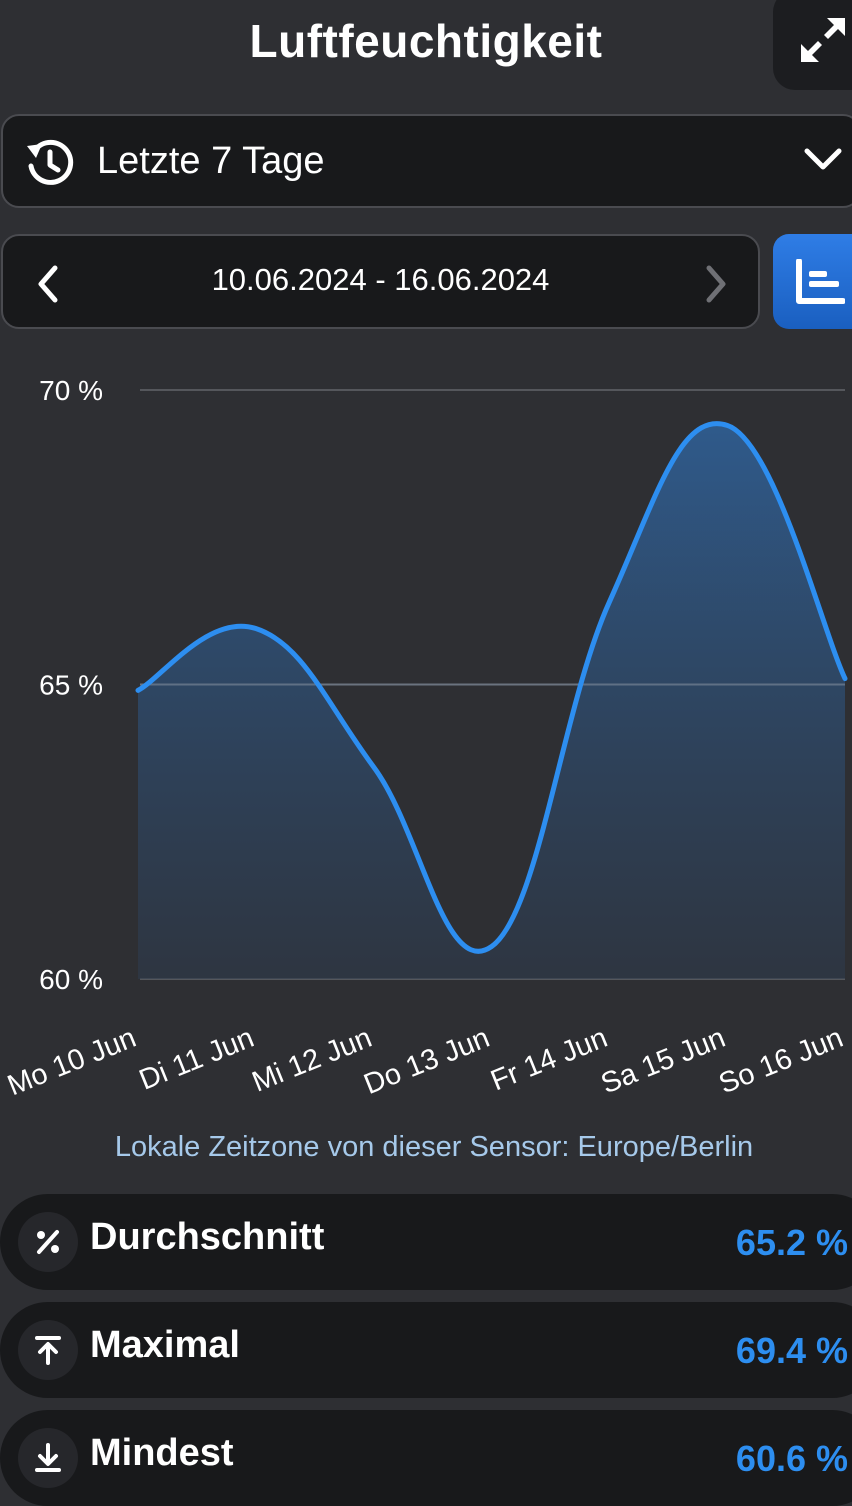 Image resolution: width=852 pixels, height=1506 pixels. I want to click on expand-icon, so click(823, 40).